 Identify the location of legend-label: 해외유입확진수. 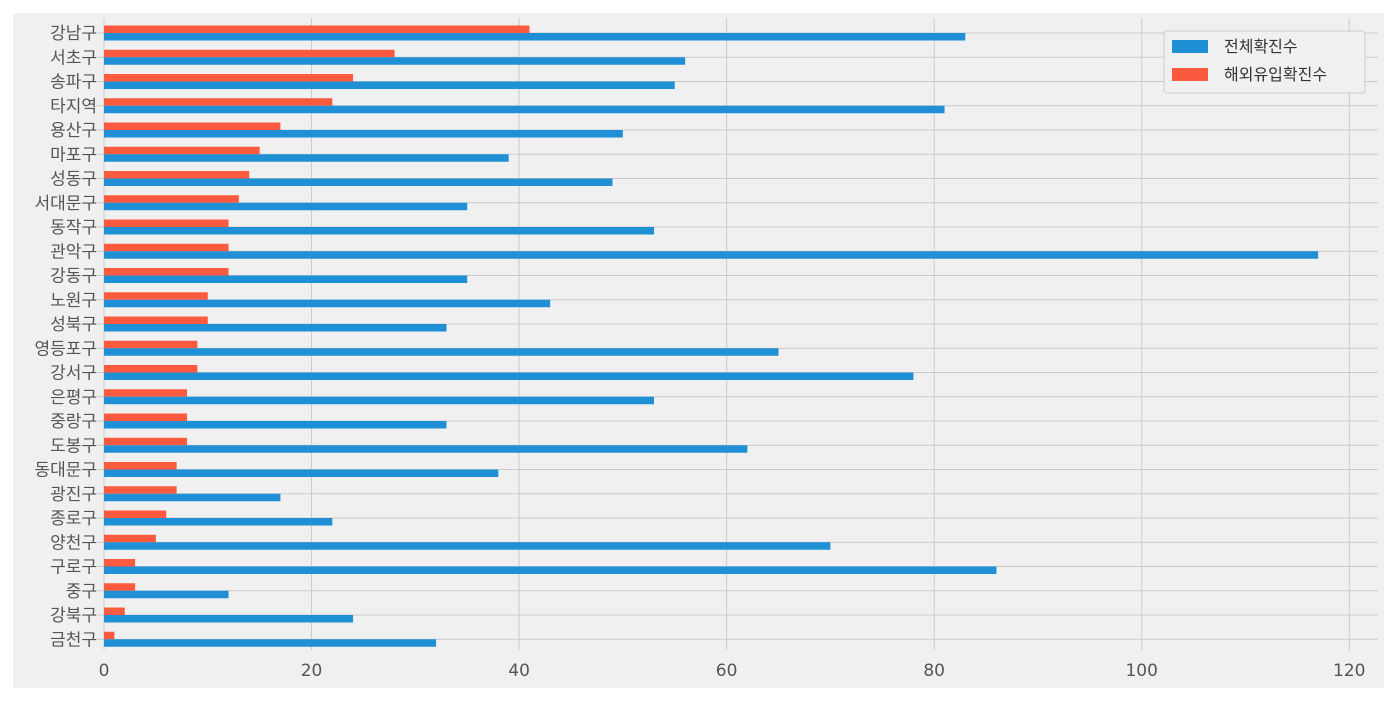
(1275, 74).